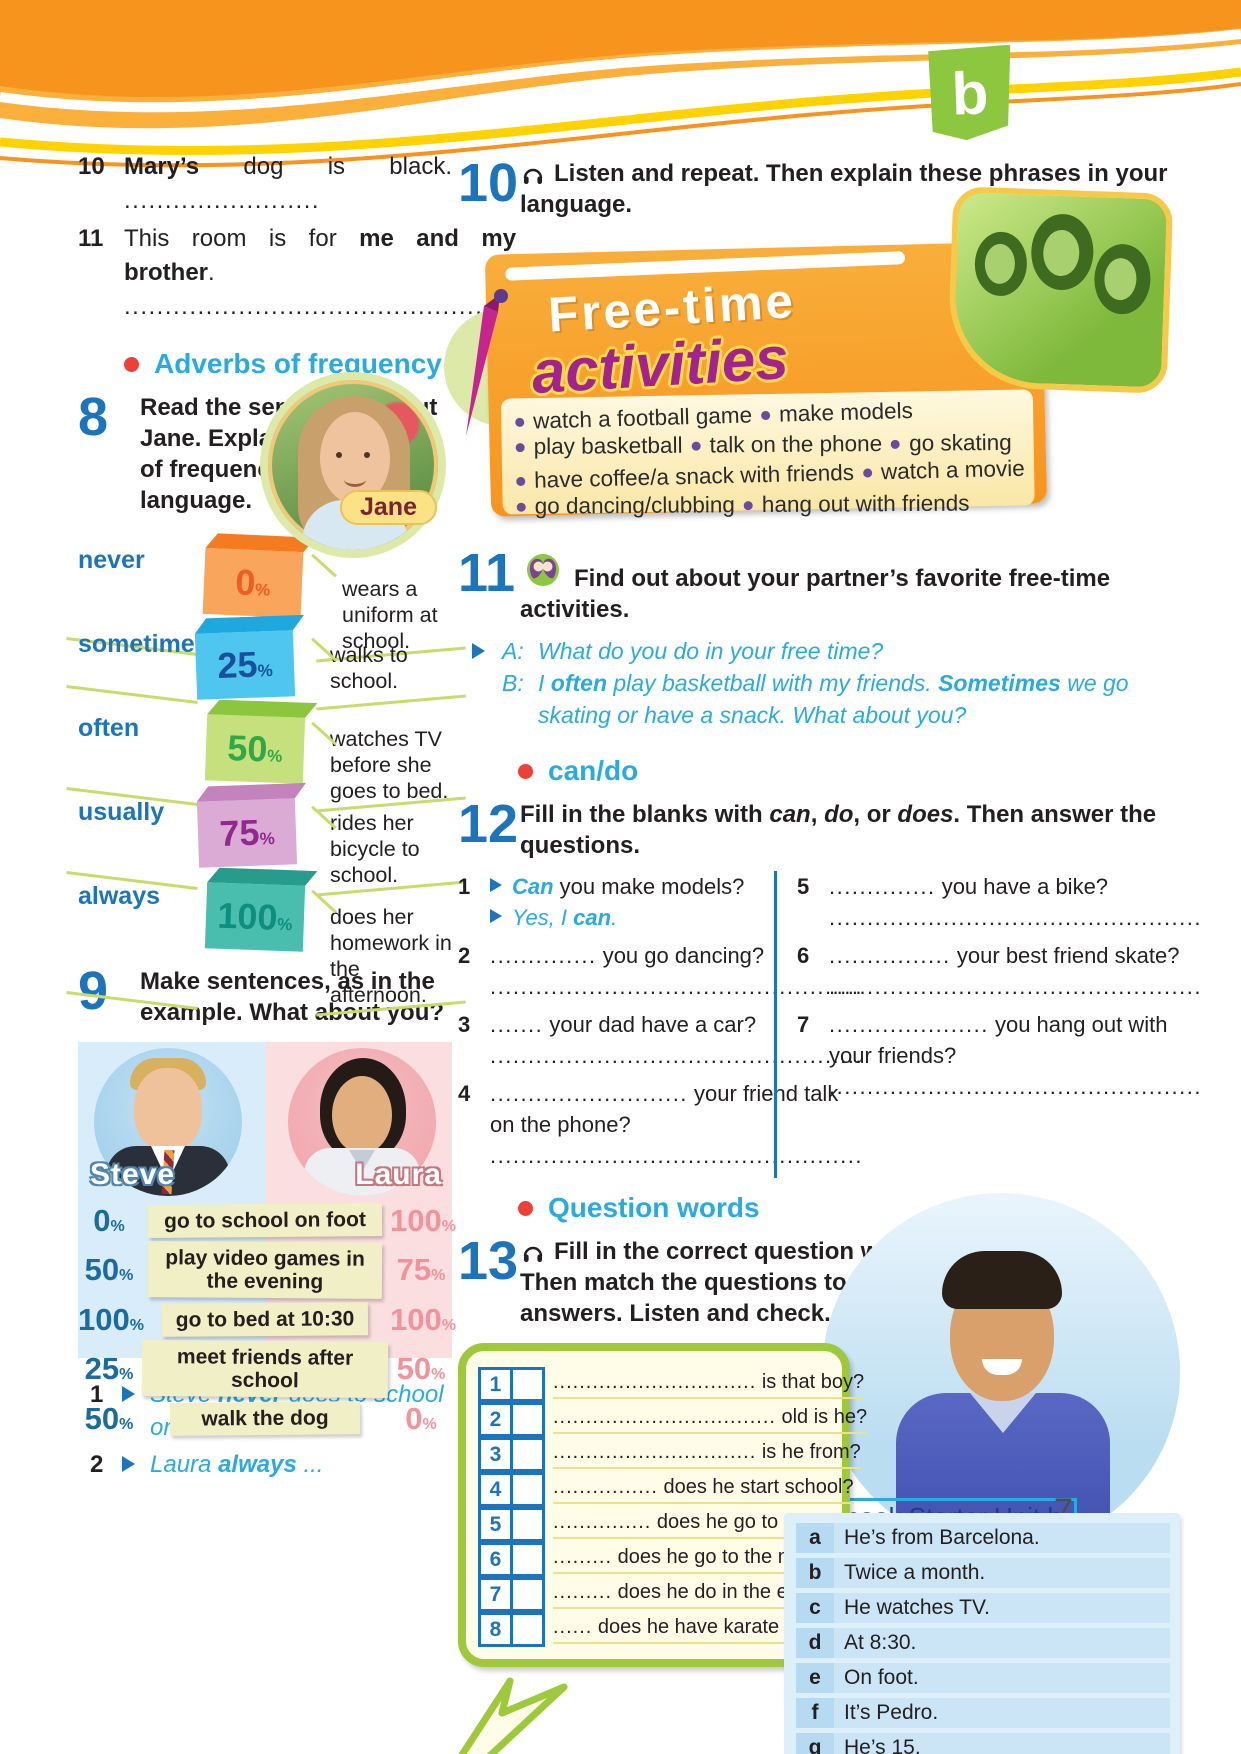 The image size is (1241, 1754). What do you see at coordinates (495, 1419) in the screenshot?
I see `question-number-box: 2` at bounding box center [495, 1419].